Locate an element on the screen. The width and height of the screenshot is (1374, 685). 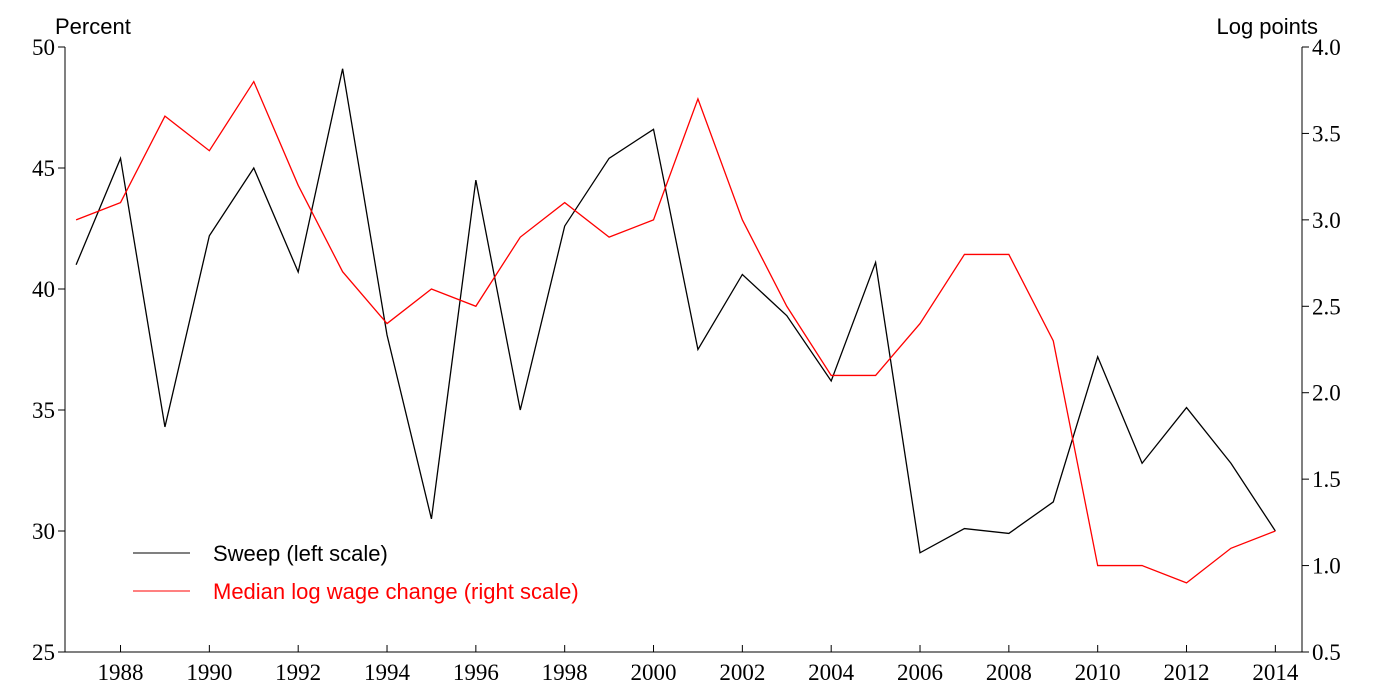
x-tick-label: 2000 is located at coordinates (654, 672).